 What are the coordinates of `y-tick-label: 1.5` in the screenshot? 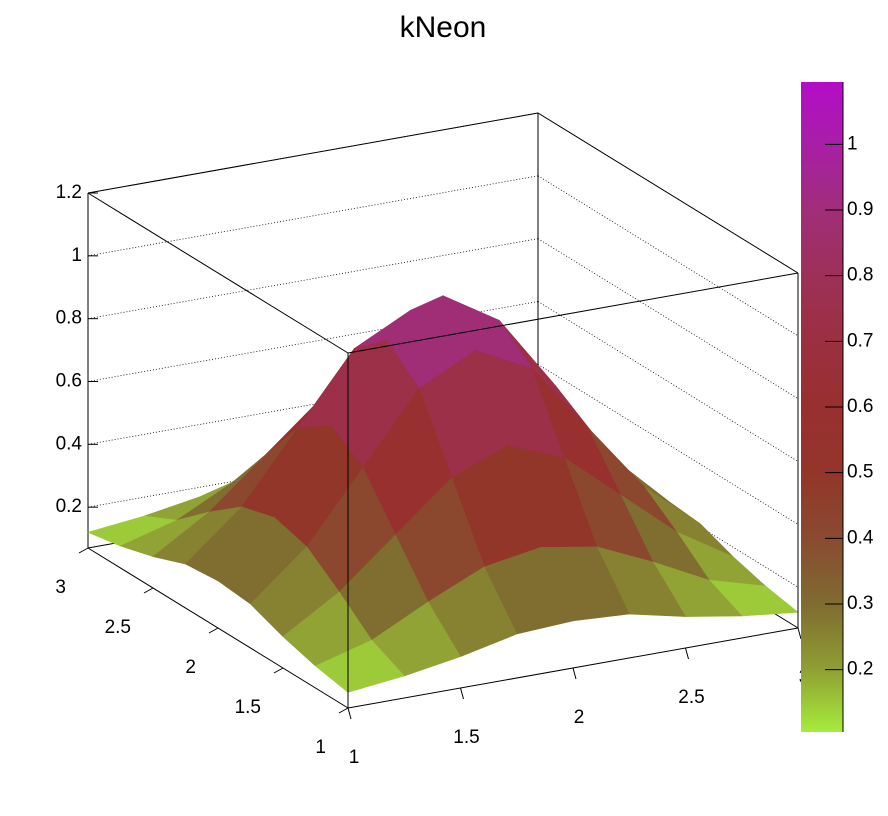 It's located at (248, 707).